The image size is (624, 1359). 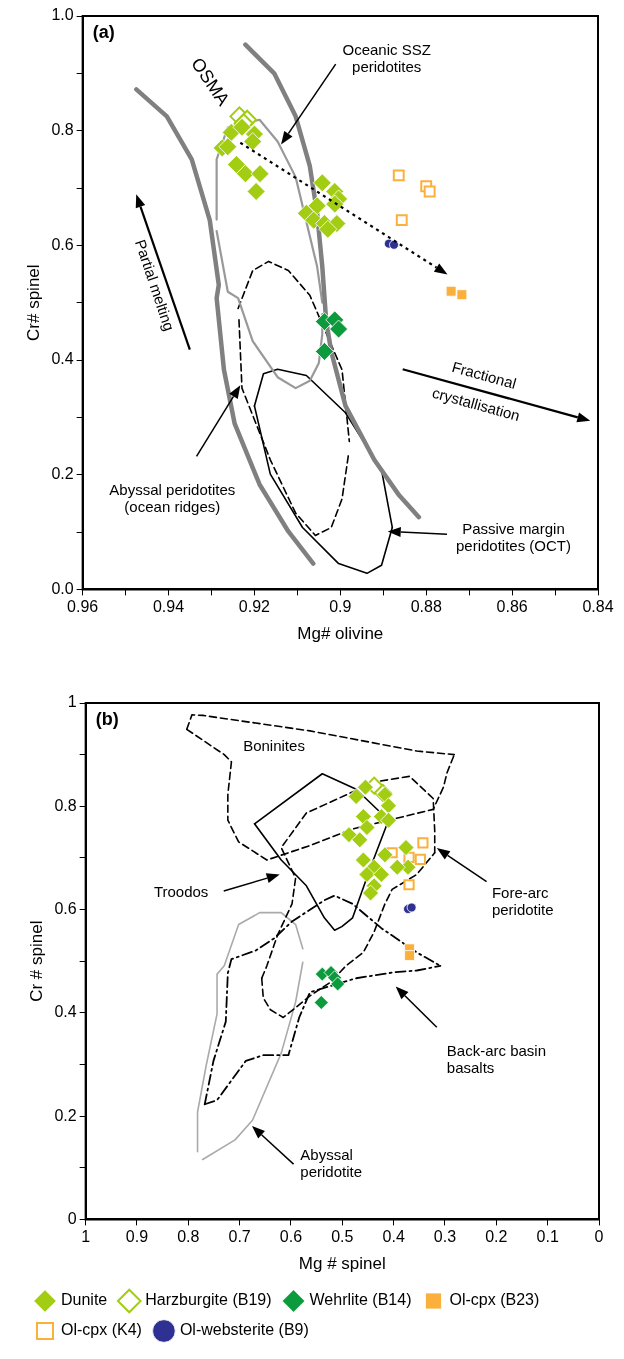 What do you see at coordinates (239, 1237) in the screenshot?
I see `x-tick-label: 0.7` at bounding box center [239, 1237].